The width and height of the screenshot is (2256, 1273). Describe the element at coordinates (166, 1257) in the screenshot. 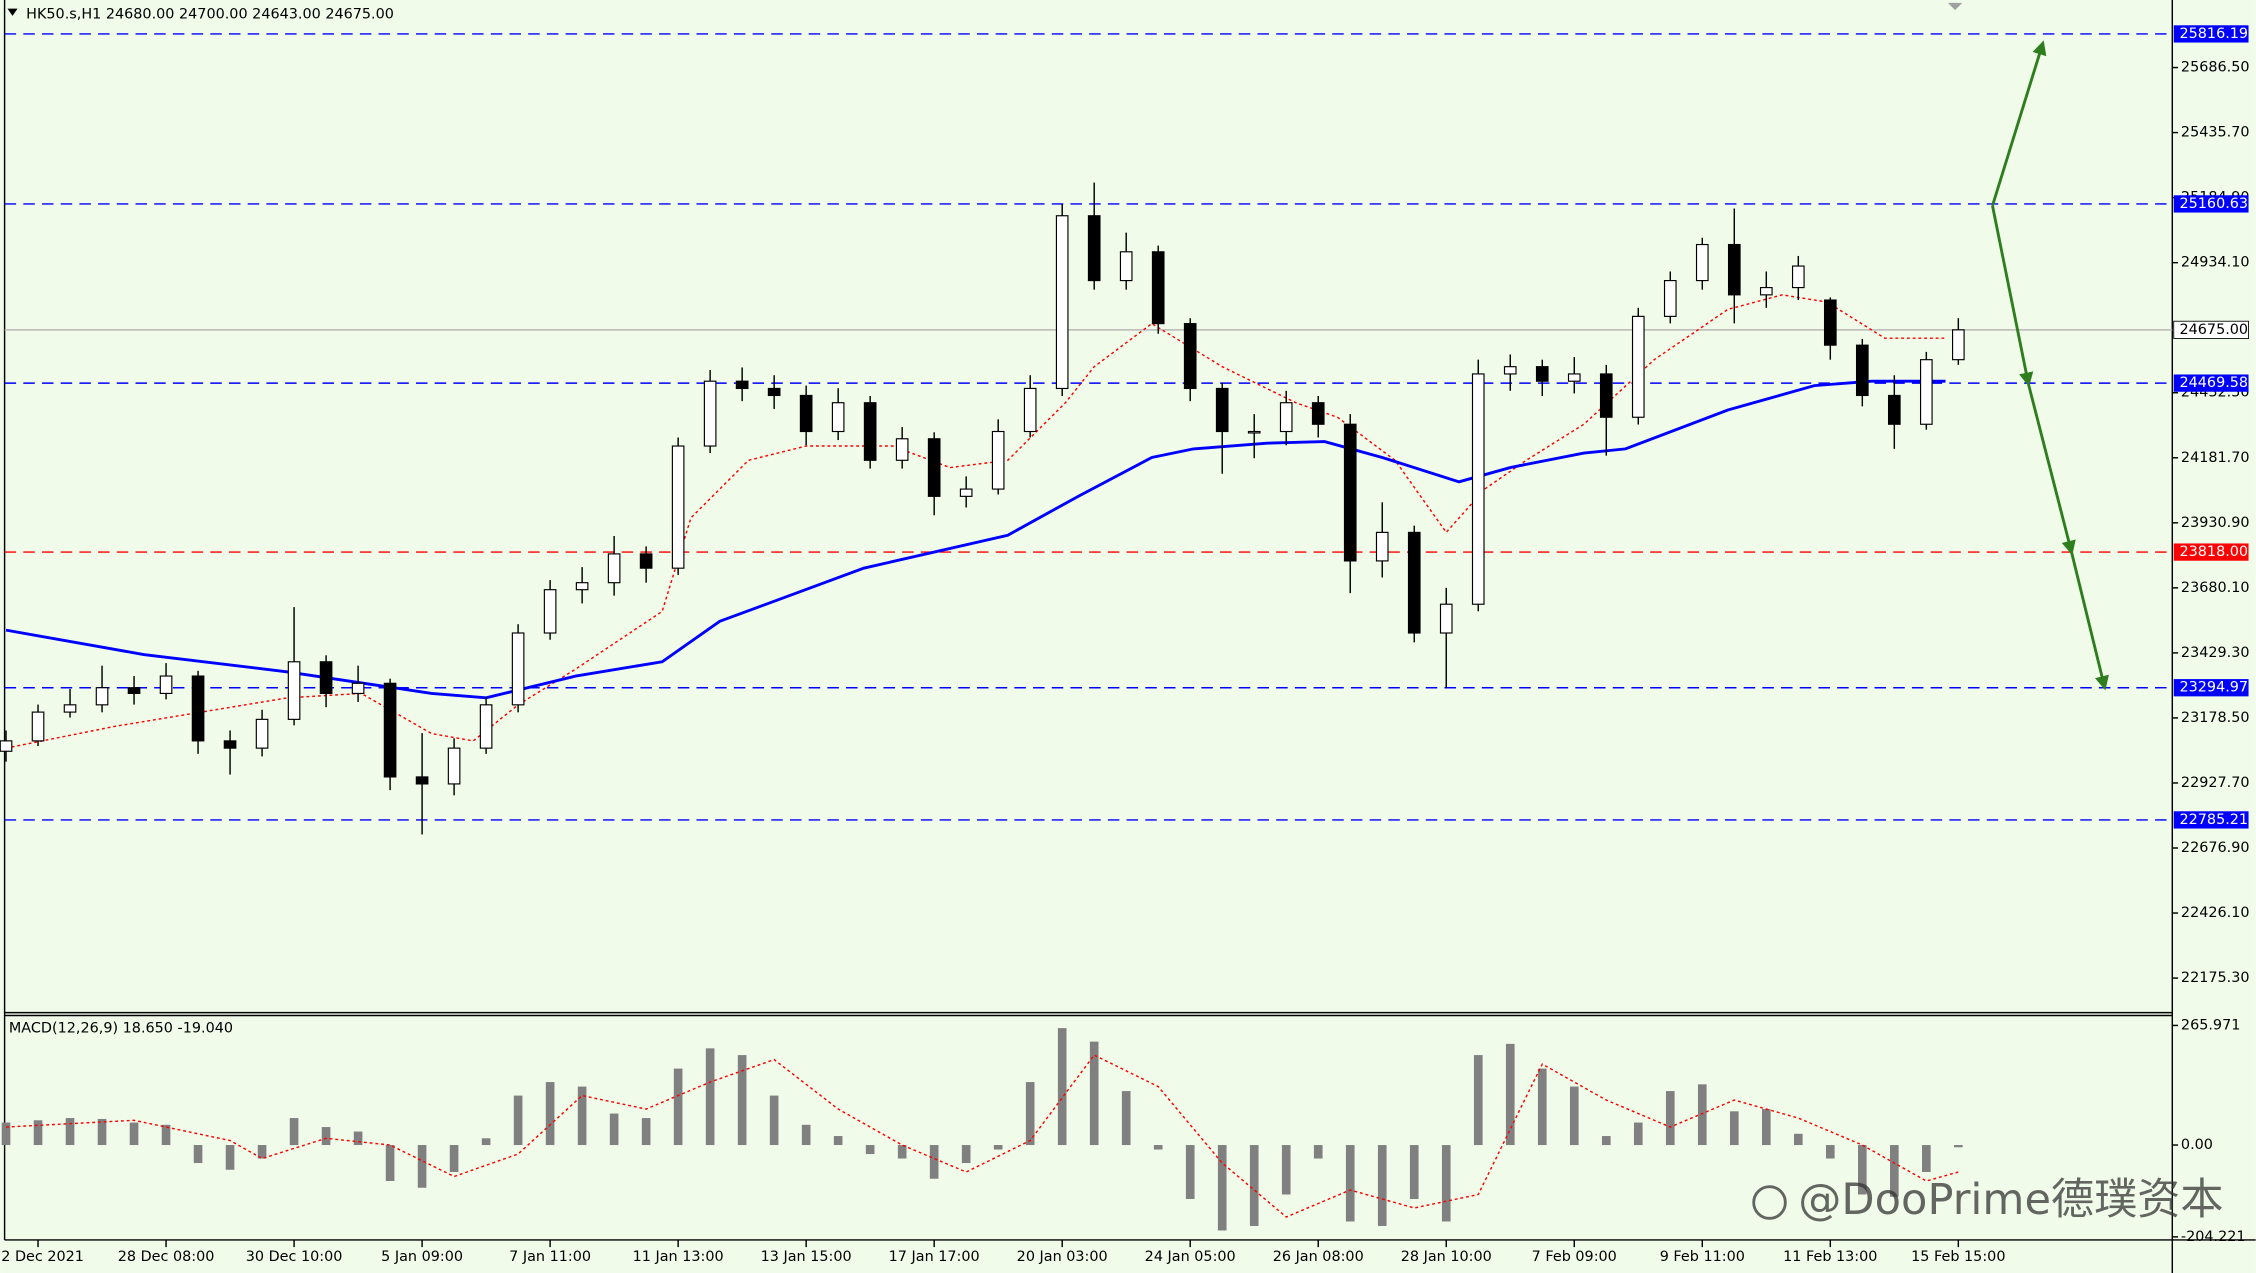

I see `x-tick-label: 28 Dec 08:00` at that location.